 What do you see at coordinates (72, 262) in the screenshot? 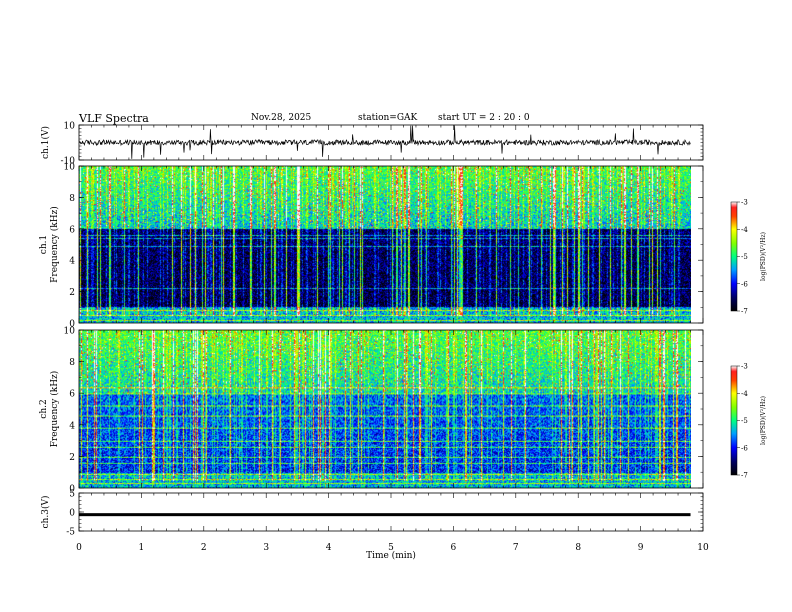
I see `ch1-spectrogram-ytick-label: 4` at bounding box center [72, 262].